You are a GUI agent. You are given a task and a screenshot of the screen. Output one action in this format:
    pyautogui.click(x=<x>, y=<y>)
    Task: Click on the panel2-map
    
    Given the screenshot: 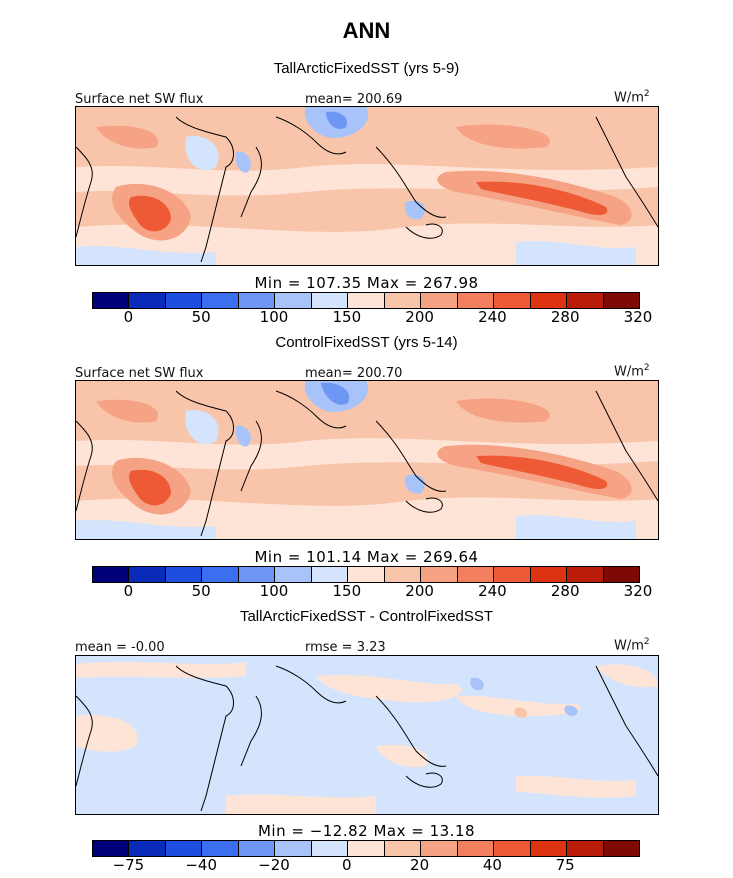 What is the action you would take?
    pyautogui.click(x=367, y=460)
    